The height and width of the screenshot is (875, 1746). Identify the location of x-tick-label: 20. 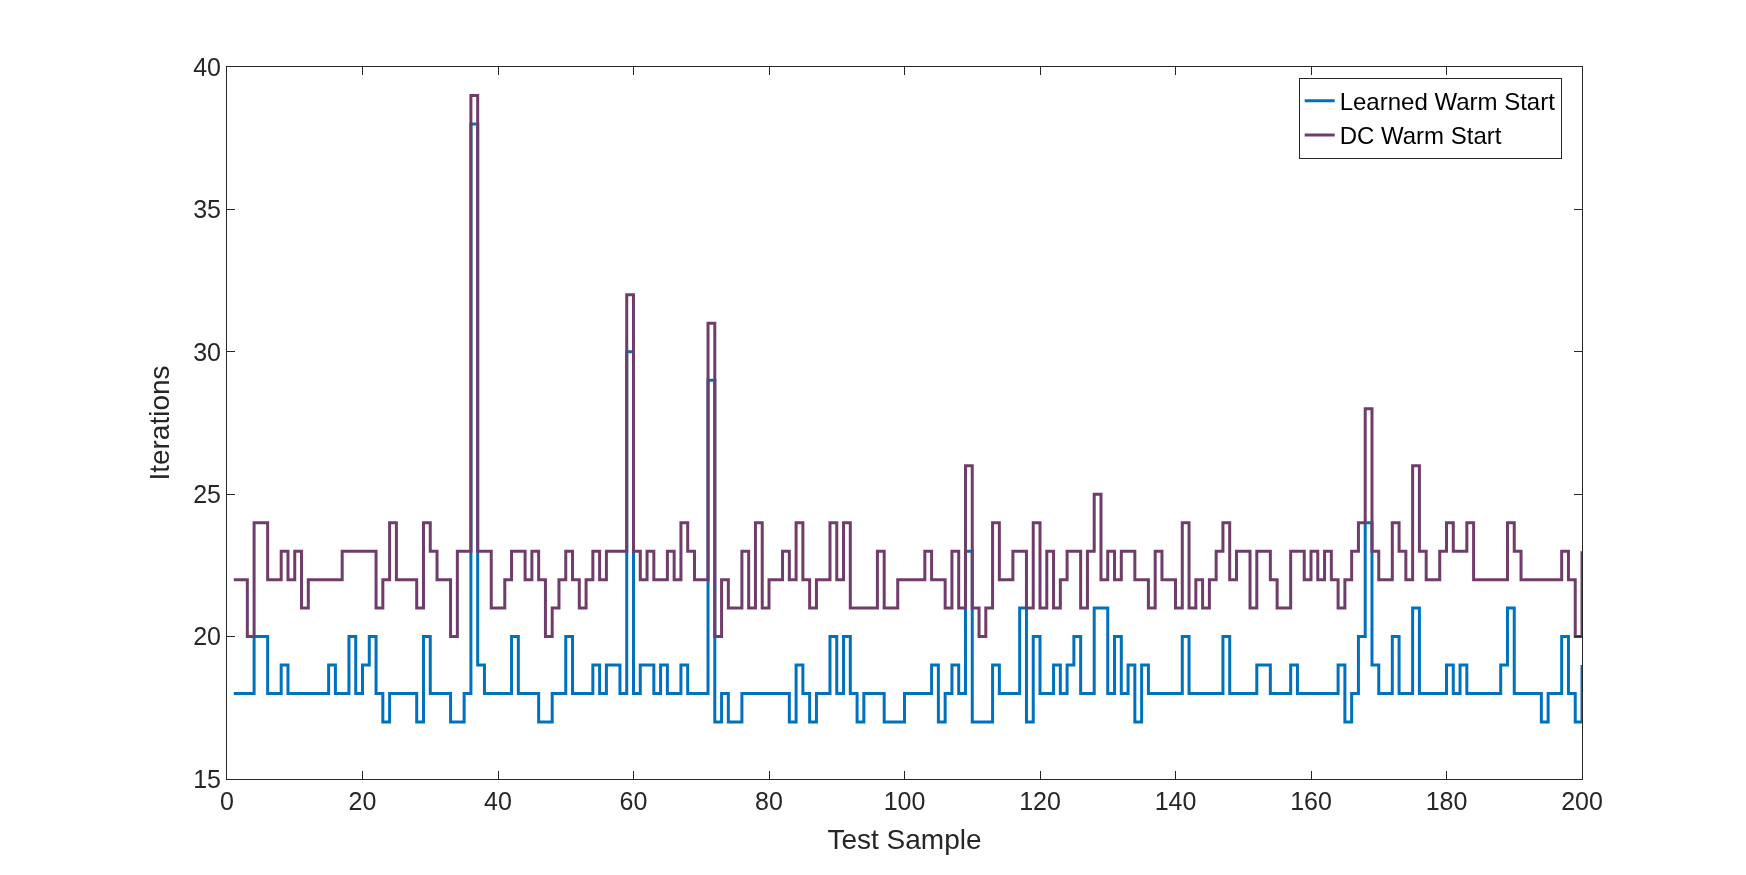
(362, 801).